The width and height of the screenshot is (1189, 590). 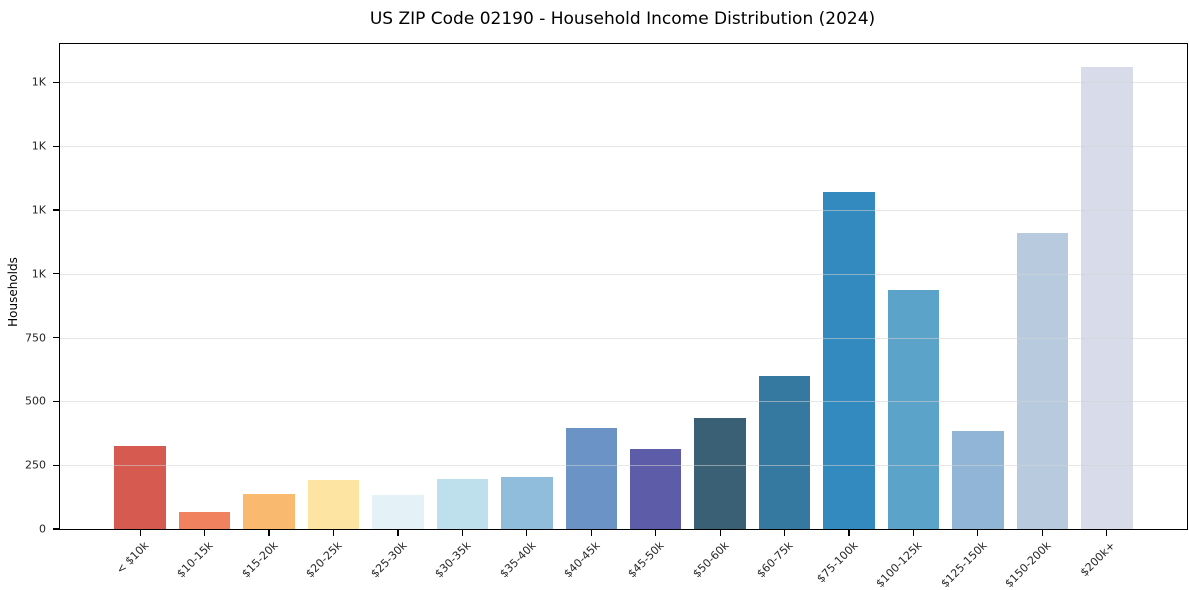 What do you see at coordinates (849, 360) in the screenshot?
I see `bar-75-100k` at bounding box center [849, 360].